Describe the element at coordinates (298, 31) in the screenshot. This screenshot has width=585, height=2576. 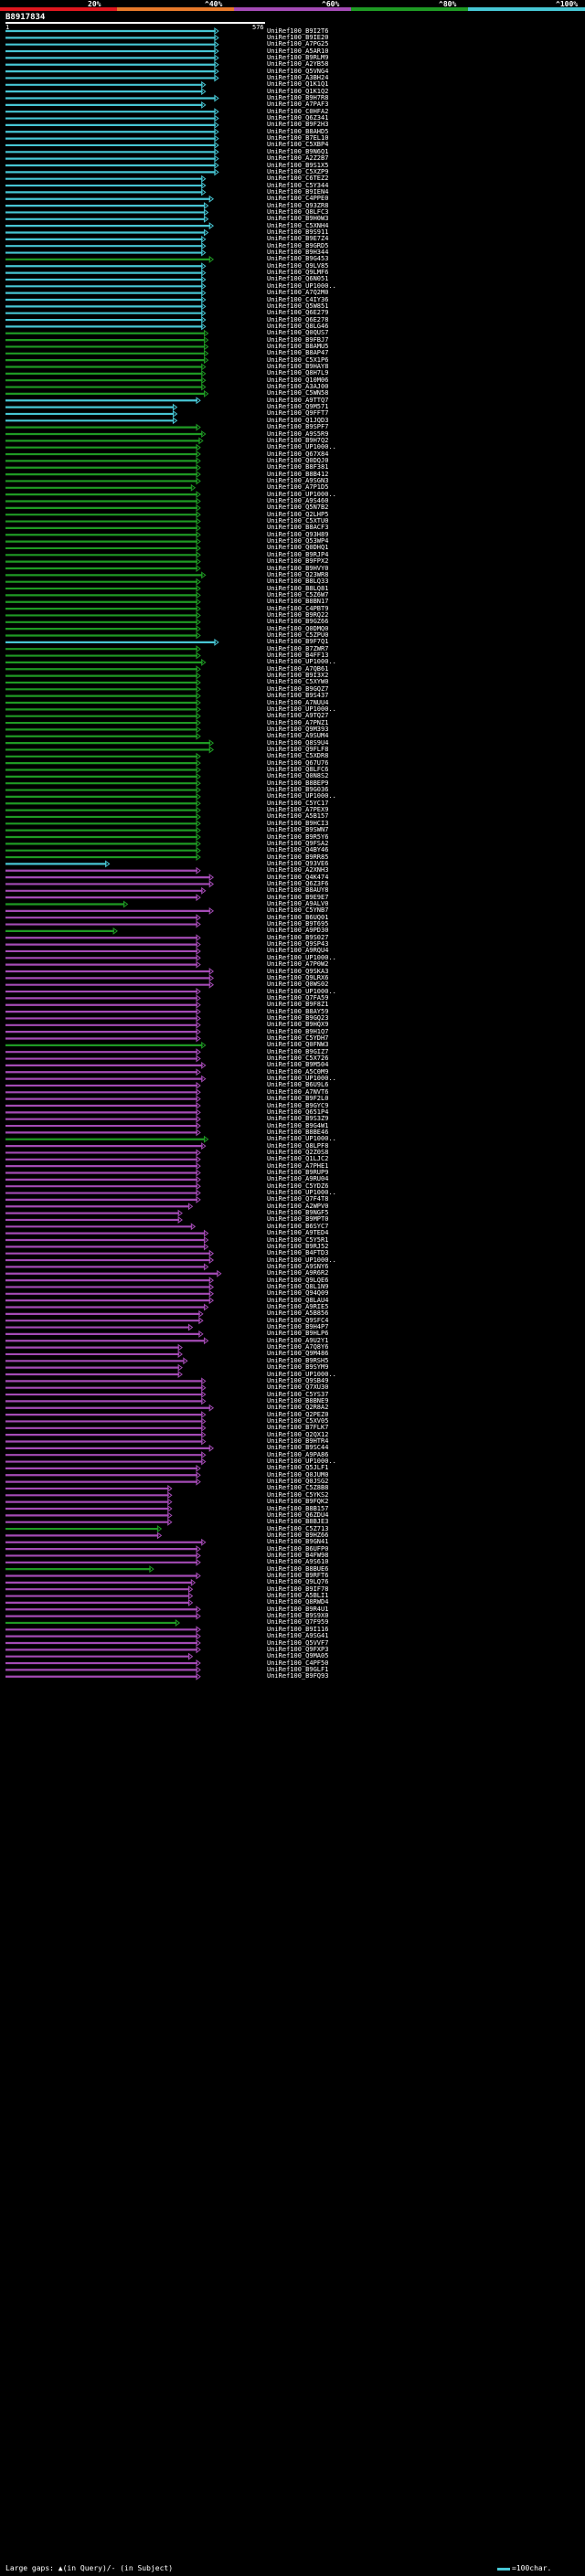
I see `hit-label: UniRef100_B9I2T6` at that location.